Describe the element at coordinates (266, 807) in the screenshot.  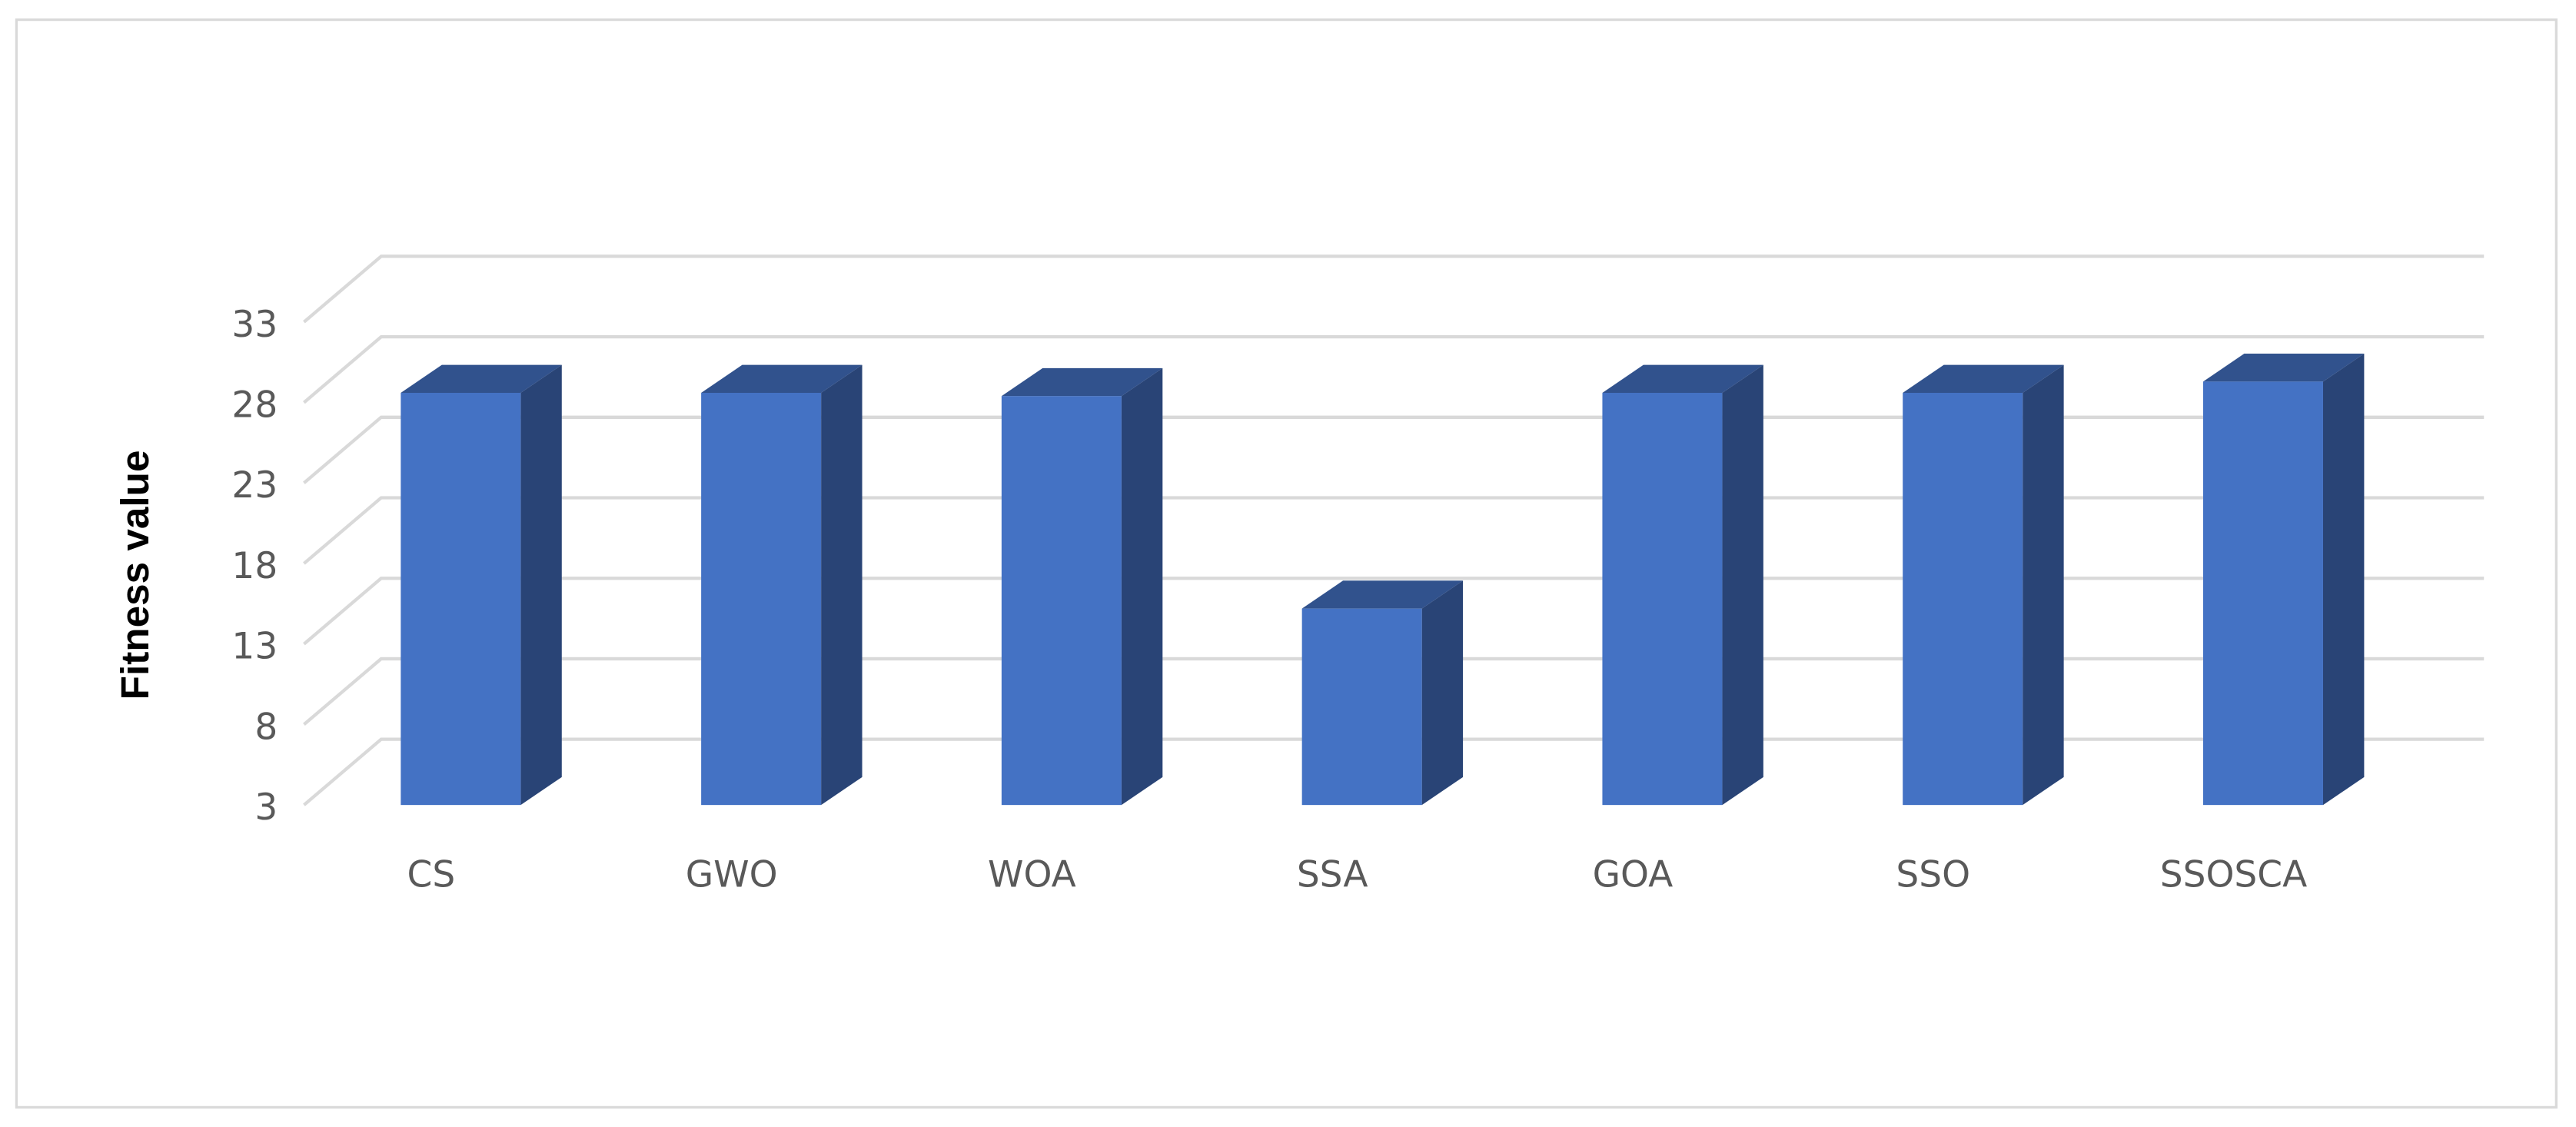
I see `y-tick-label: 3` at that location.